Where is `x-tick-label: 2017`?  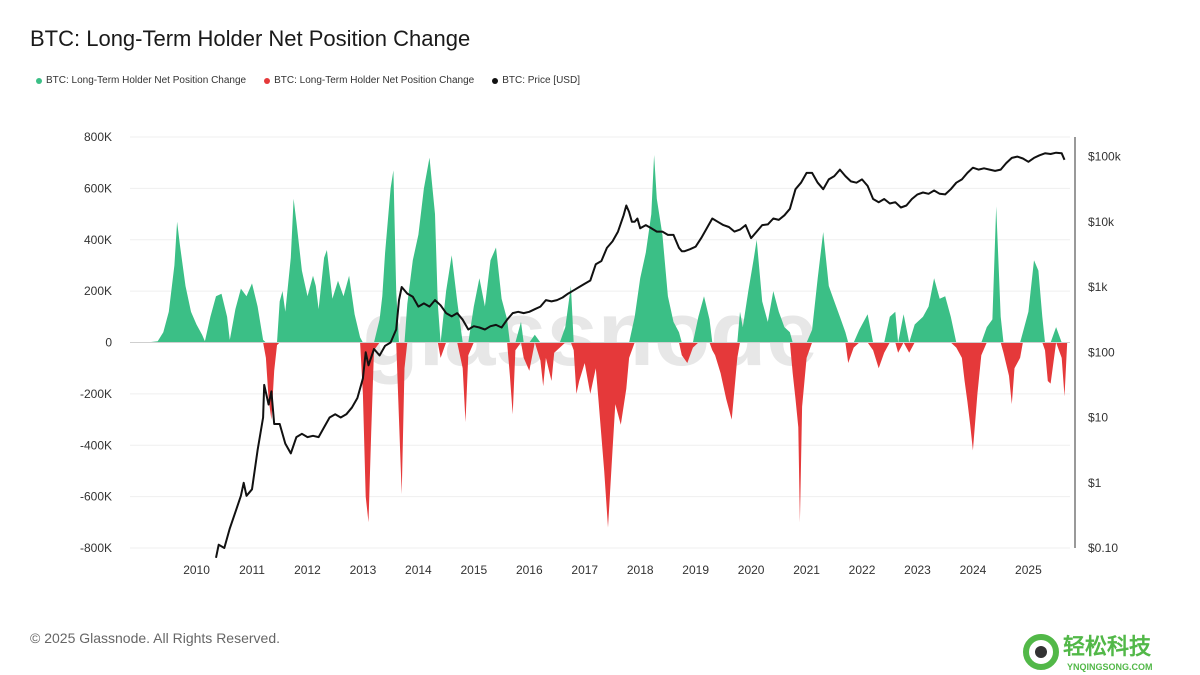 x-tick-label: 2017 is located at coordinates (584, 570).